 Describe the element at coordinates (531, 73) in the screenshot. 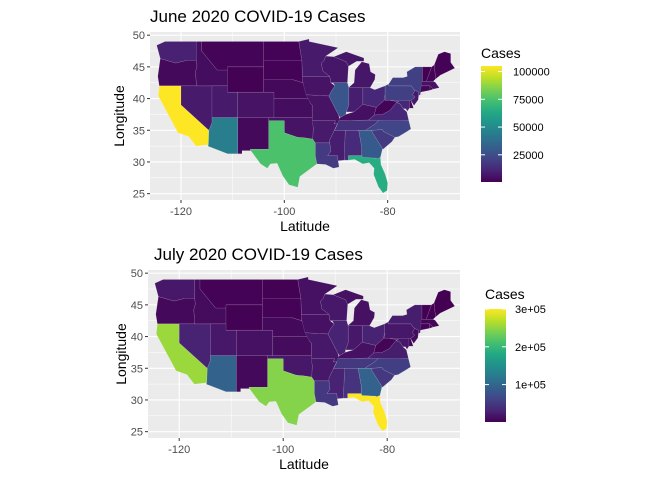

I see `legend-tick-label: 100000` at that location.